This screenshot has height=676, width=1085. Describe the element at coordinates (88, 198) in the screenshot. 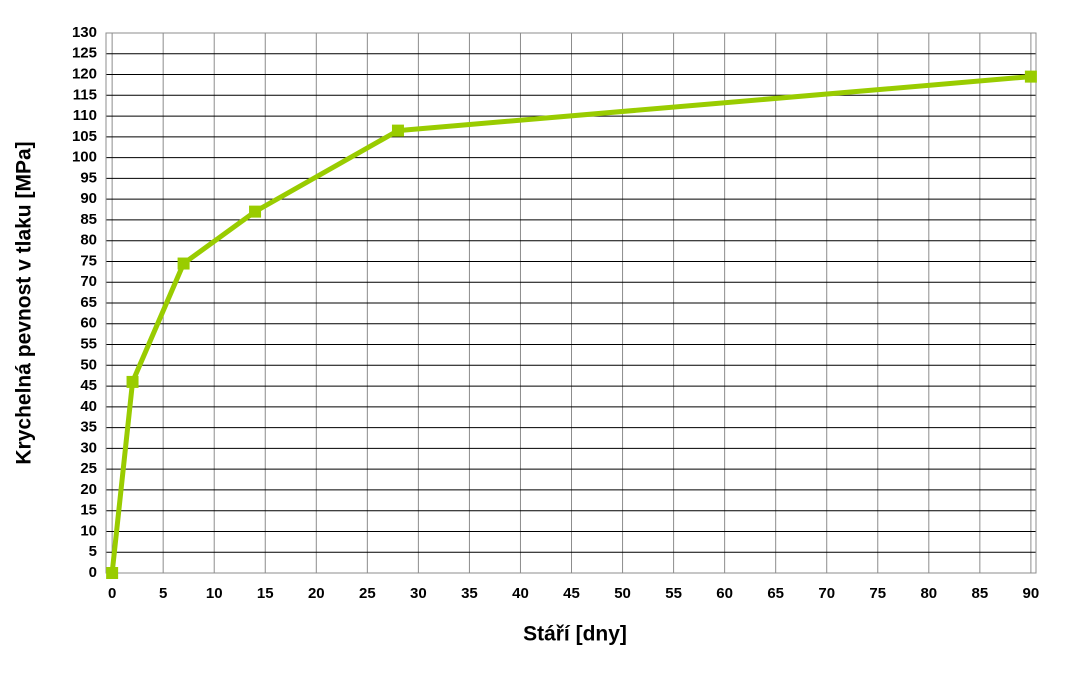

I see `y-tick-label: 90` at that location.